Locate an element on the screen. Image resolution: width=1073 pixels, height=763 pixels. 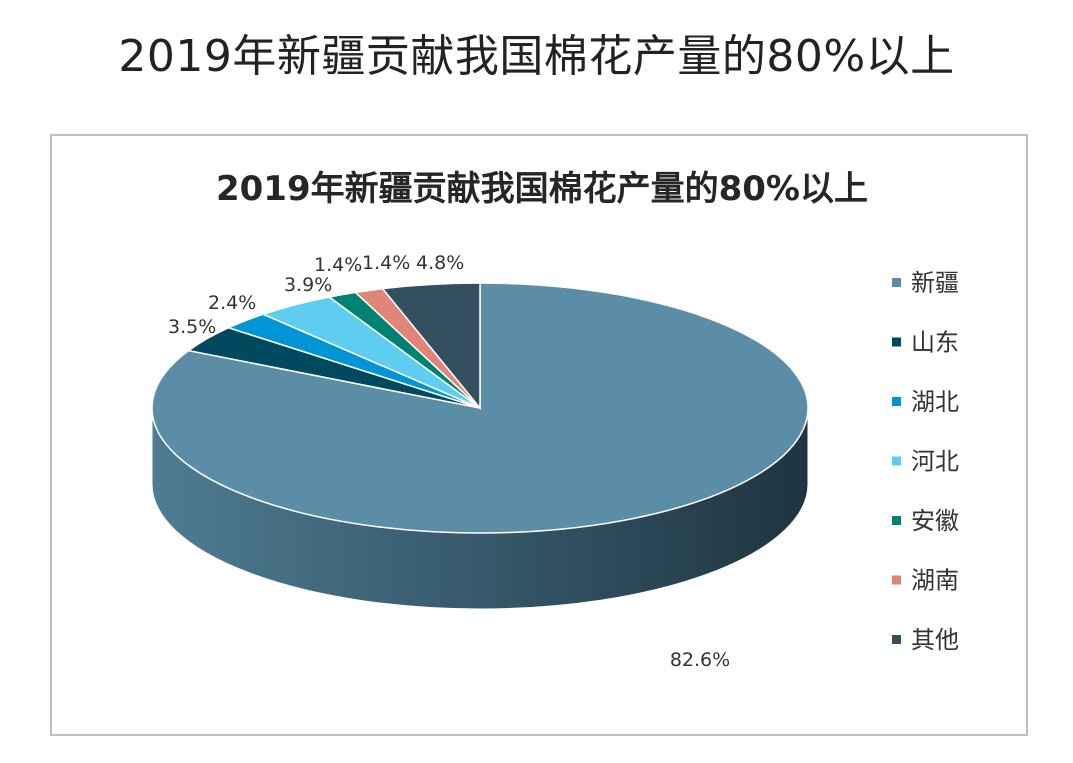
data-label-3: 2.4% is located at coordinates (232, 303).